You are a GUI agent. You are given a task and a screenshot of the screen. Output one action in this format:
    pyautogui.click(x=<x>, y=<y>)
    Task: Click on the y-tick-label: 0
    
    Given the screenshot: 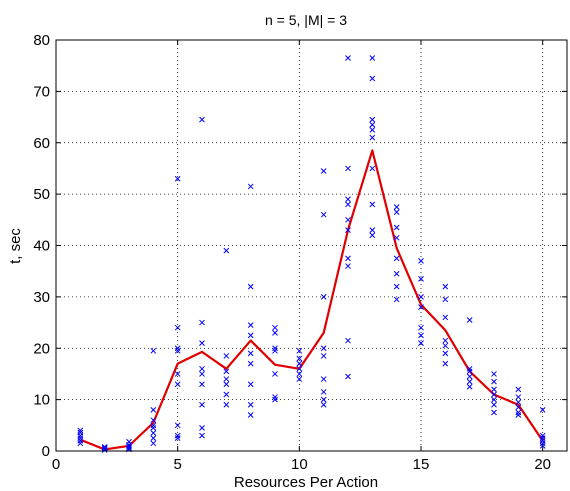 What is the action you would take?
    pyautogui.click(x=46, y=451)
    